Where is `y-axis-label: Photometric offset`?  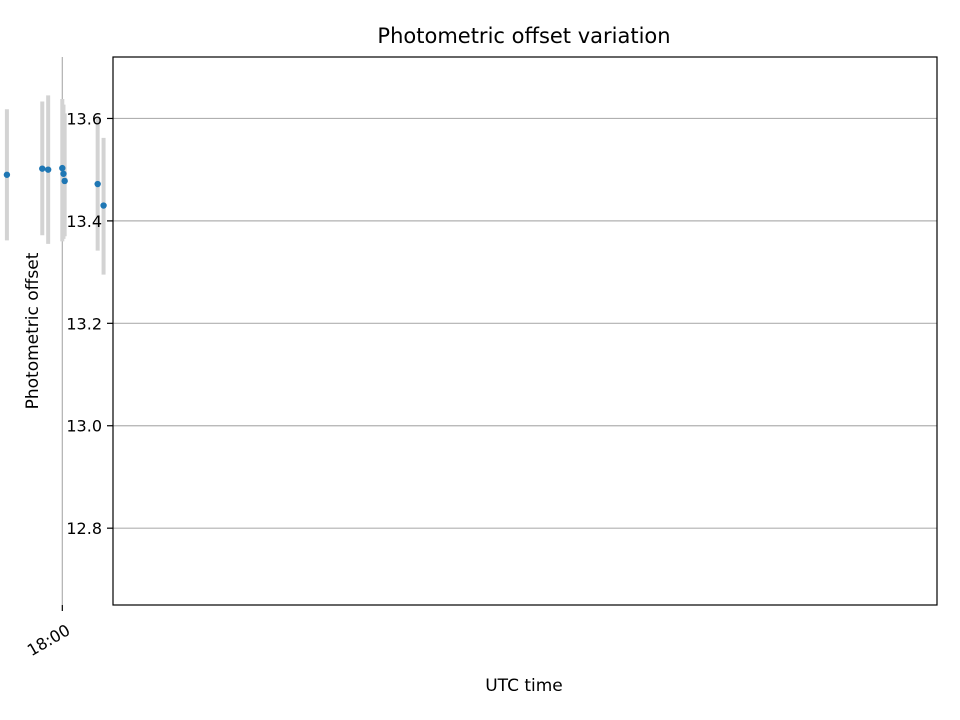 y-axis-label: Photometric offset is located at coordinates (33, 330).